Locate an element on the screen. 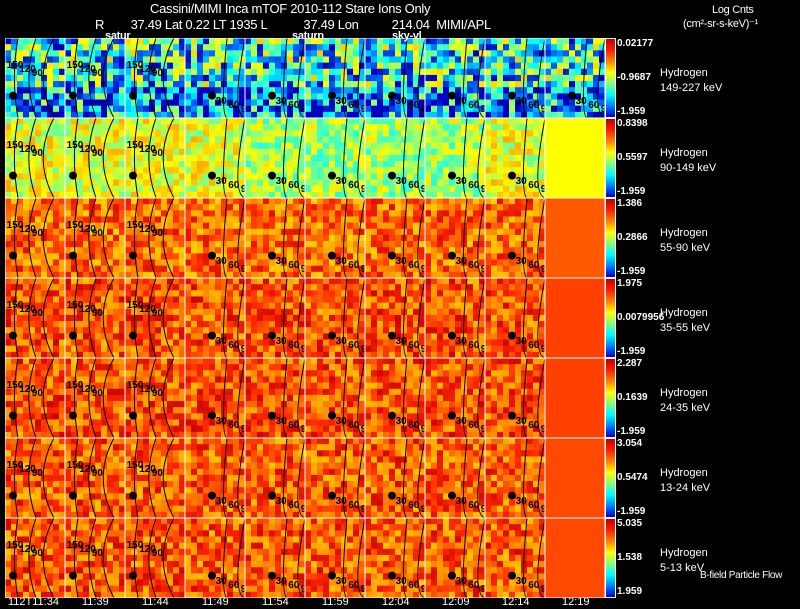  saturn-marker is located at coordinates (512, 255).